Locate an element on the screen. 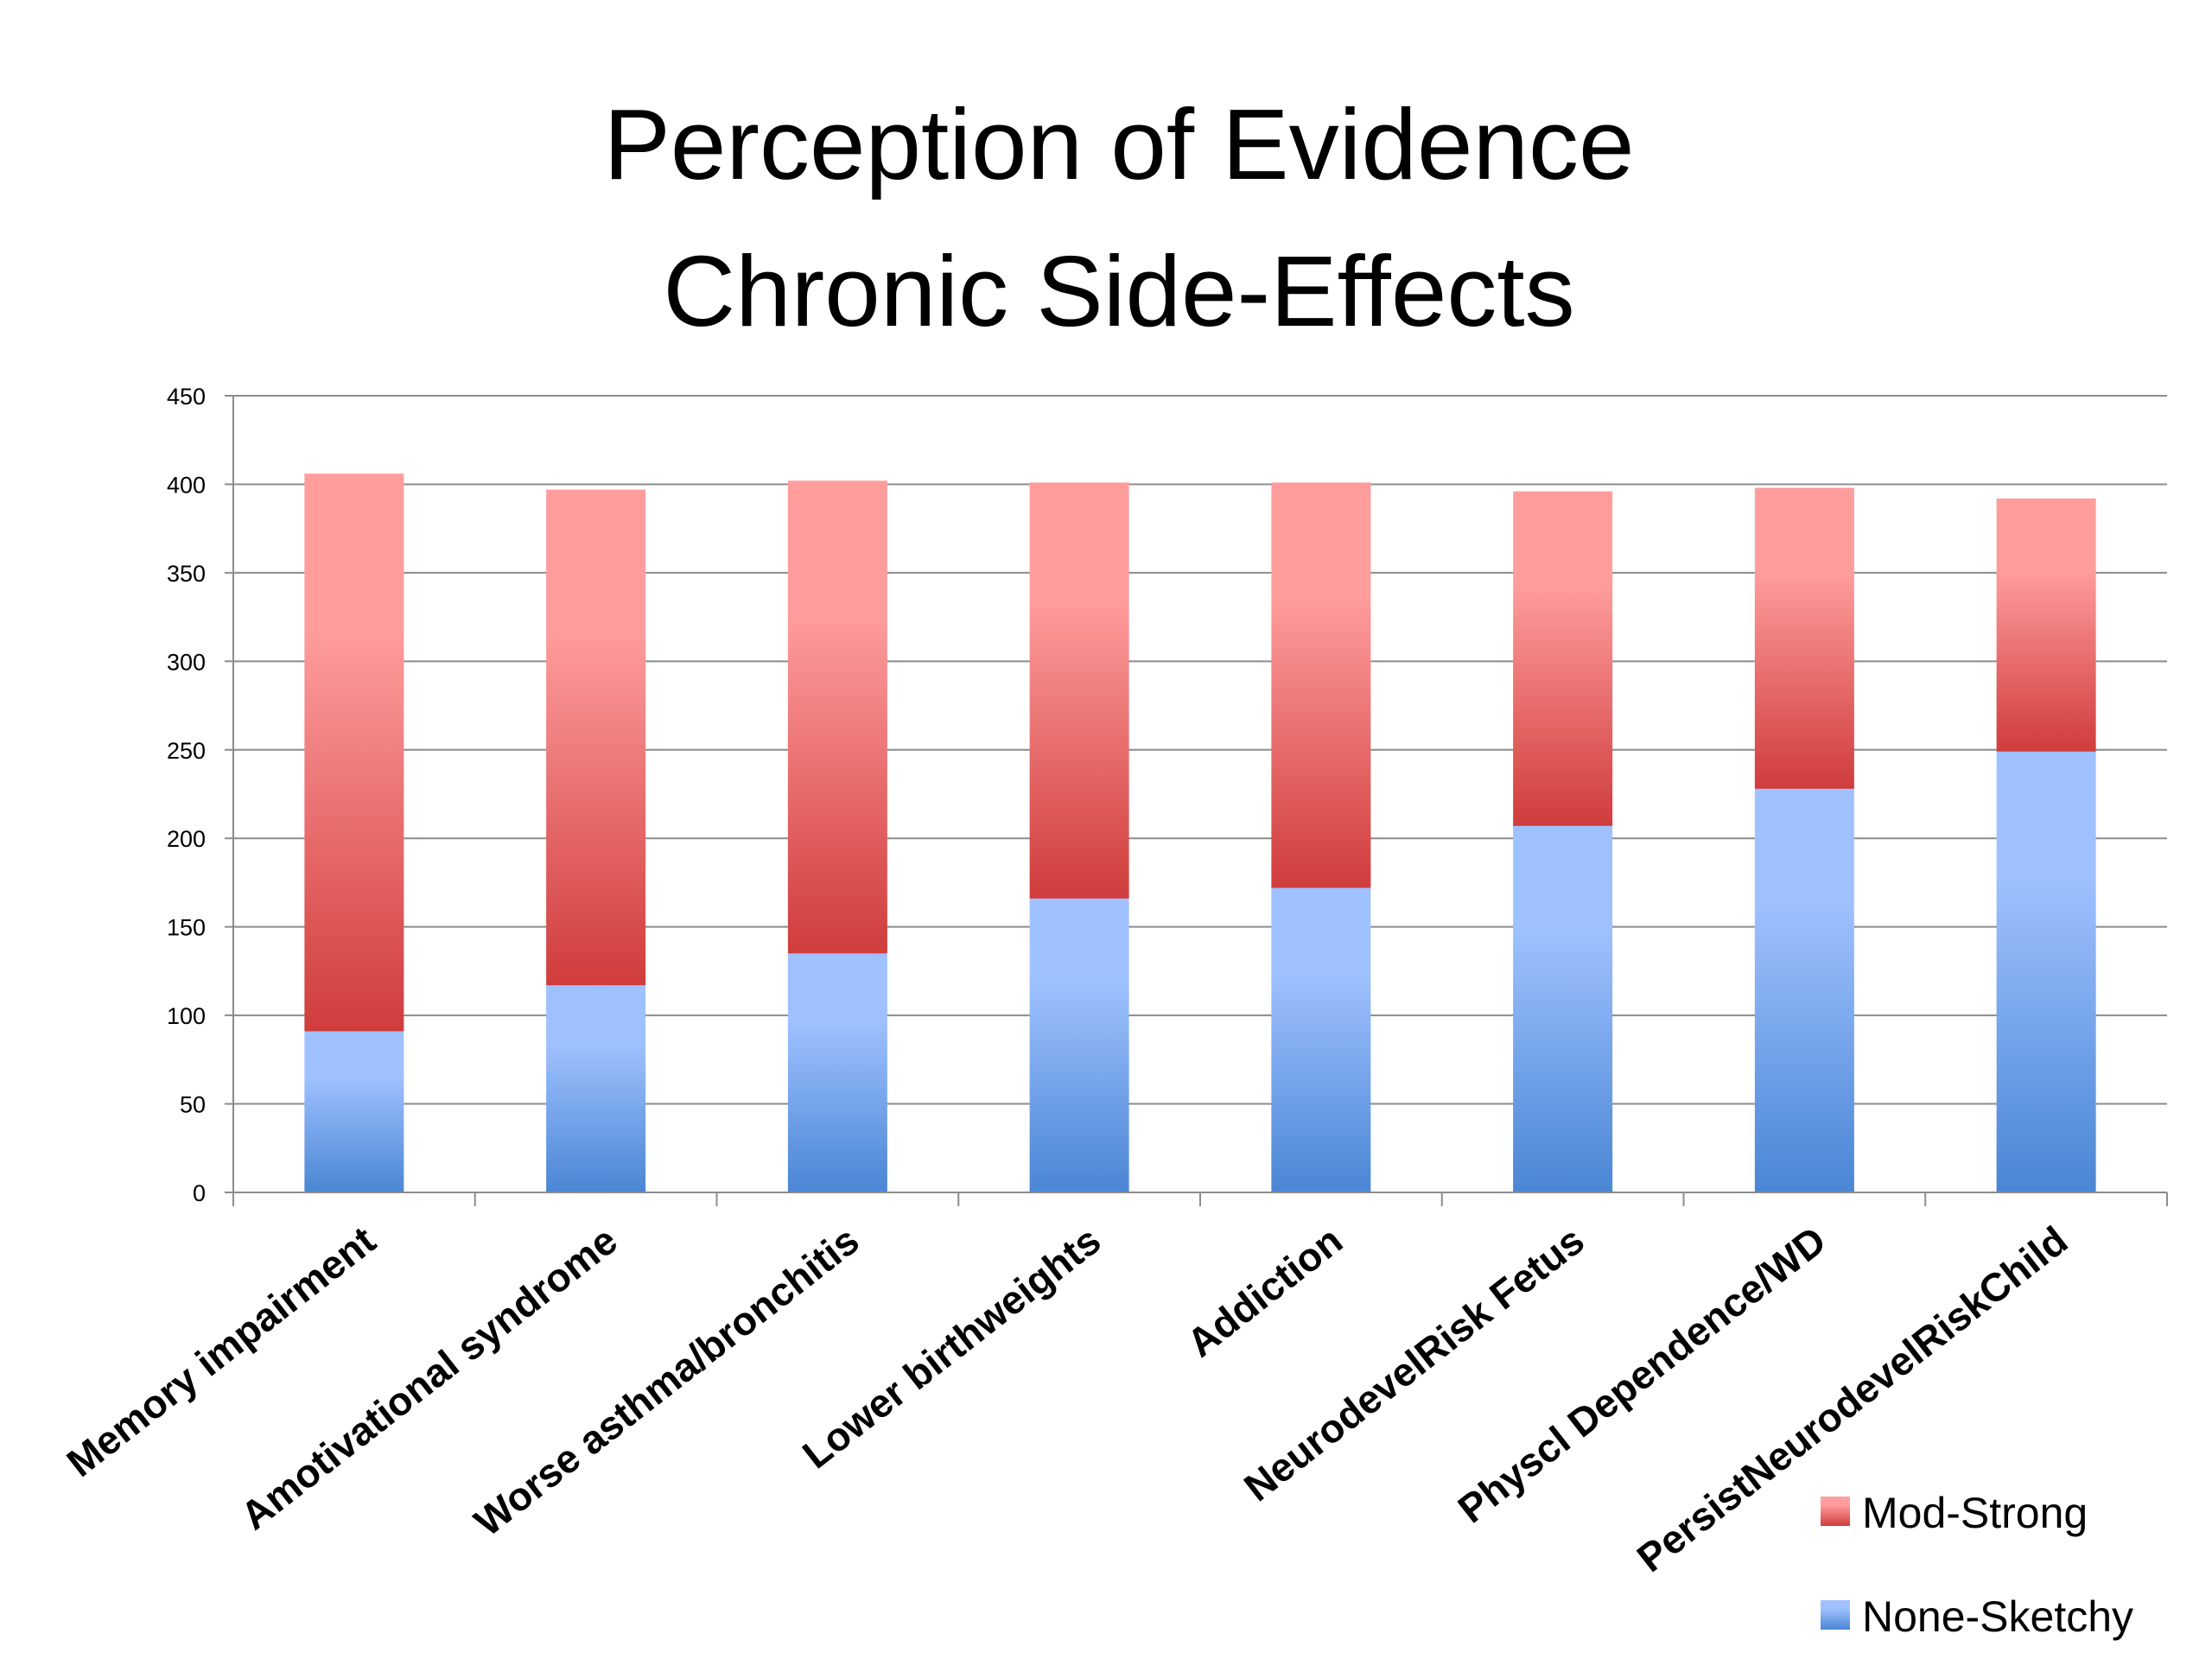 This screenshot has width=2212, height=1659. y-tick-label: 350 is located at coordinates (186, 574).